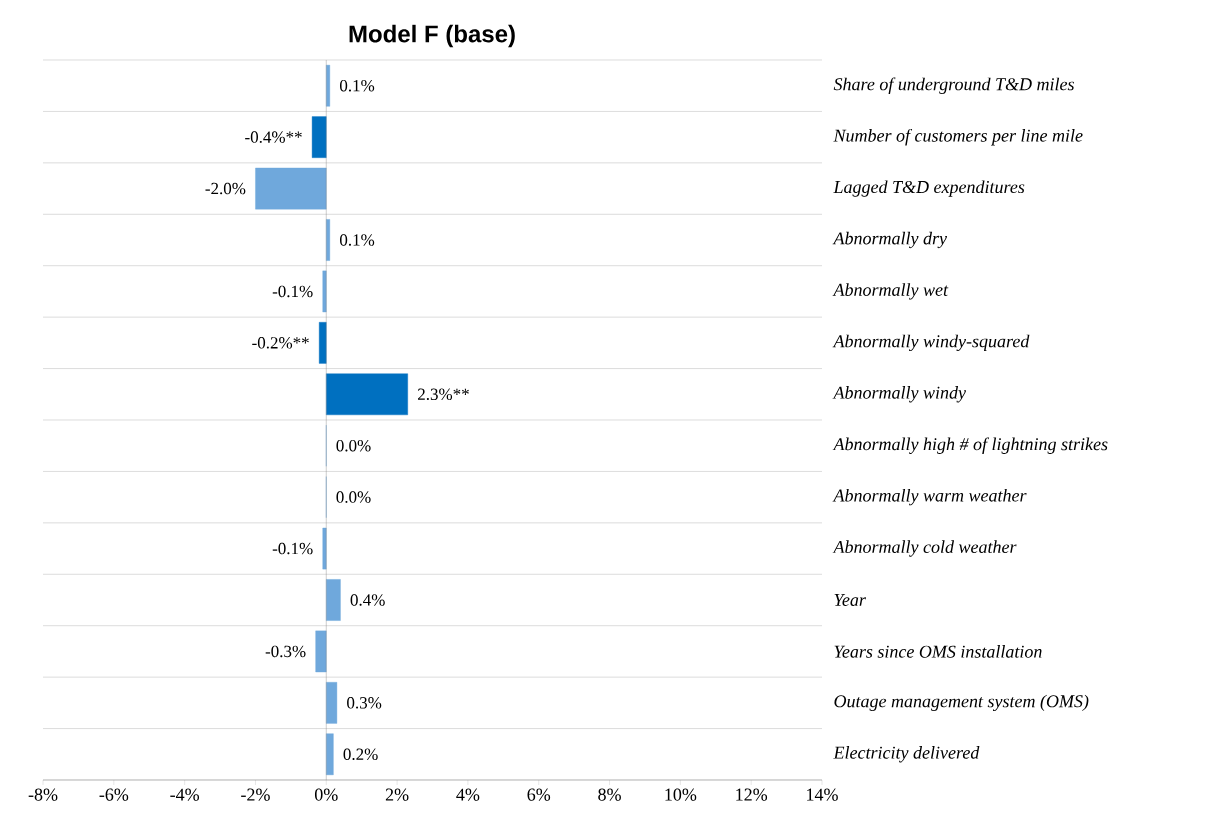  What do you see at coordinates (970, 445) in the screenshot?
I see `y-tick-label: Abnormally high # of lightning strikes` at bounding box center [970, 445].